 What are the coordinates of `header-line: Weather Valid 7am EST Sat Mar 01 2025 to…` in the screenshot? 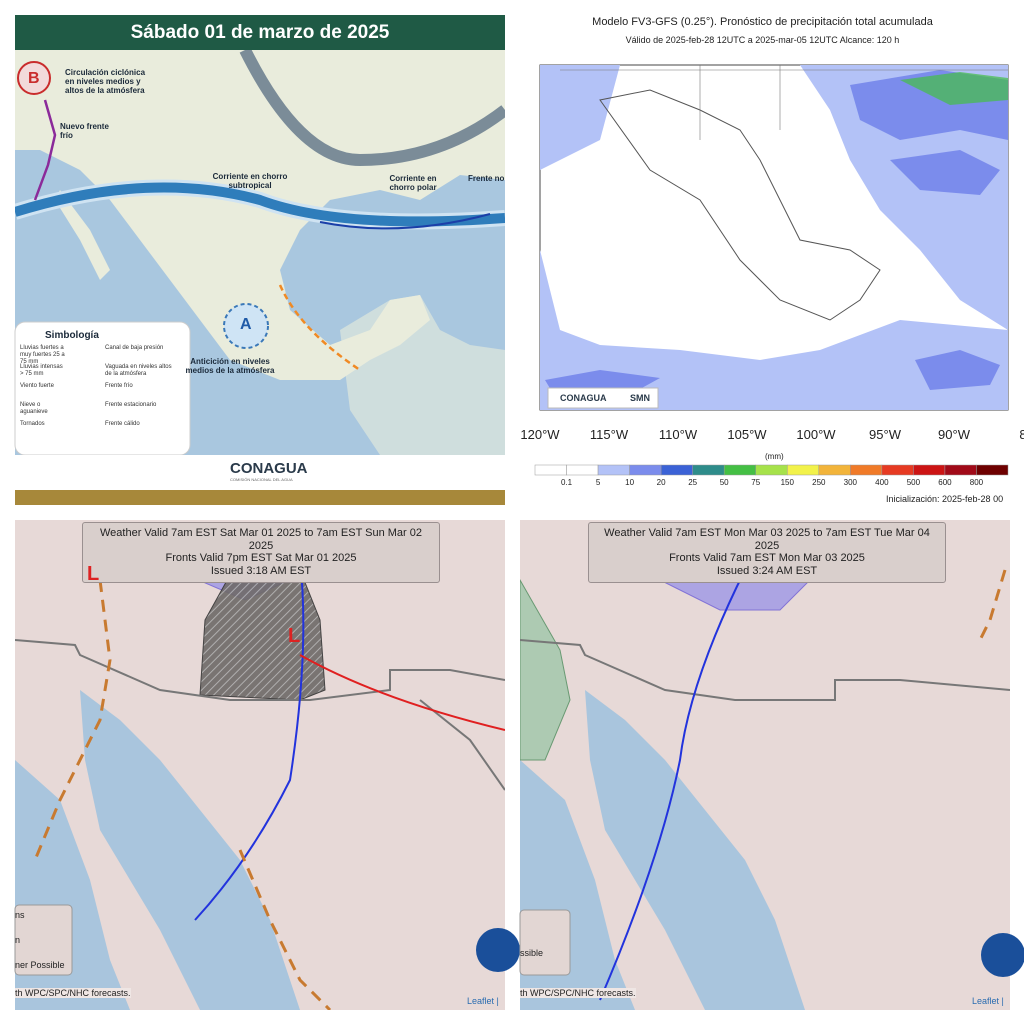 It's located at (261, 539).